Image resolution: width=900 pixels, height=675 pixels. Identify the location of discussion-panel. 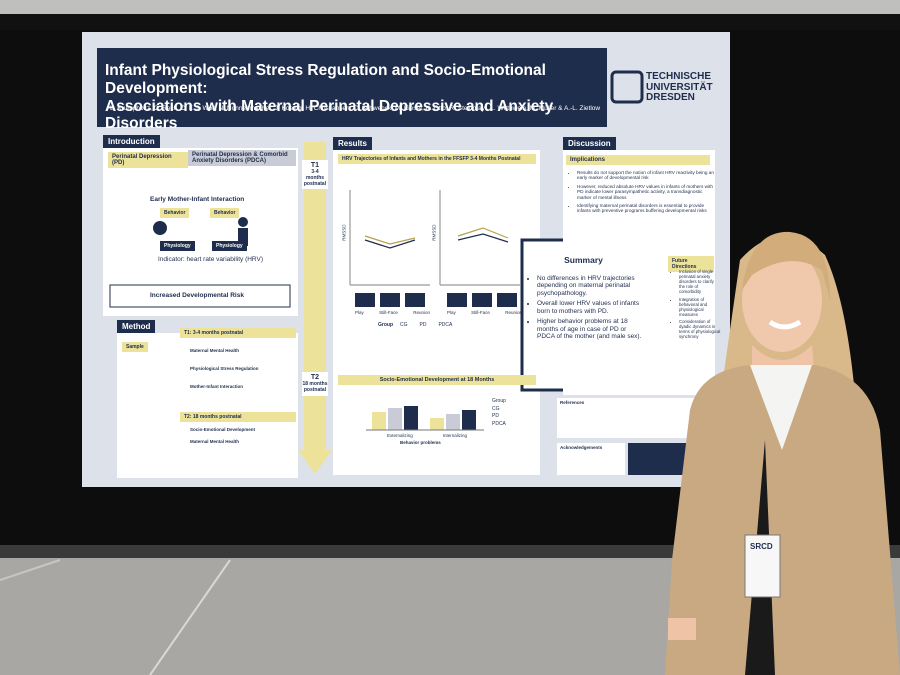
(639, 272).